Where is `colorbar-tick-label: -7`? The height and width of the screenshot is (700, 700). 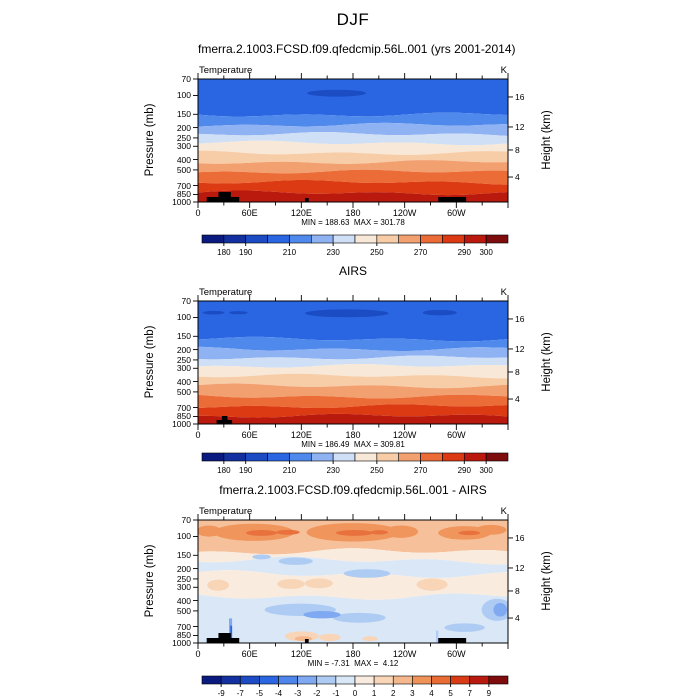
colorbar-tick-label: -7 is located at coordinates (241, 693).